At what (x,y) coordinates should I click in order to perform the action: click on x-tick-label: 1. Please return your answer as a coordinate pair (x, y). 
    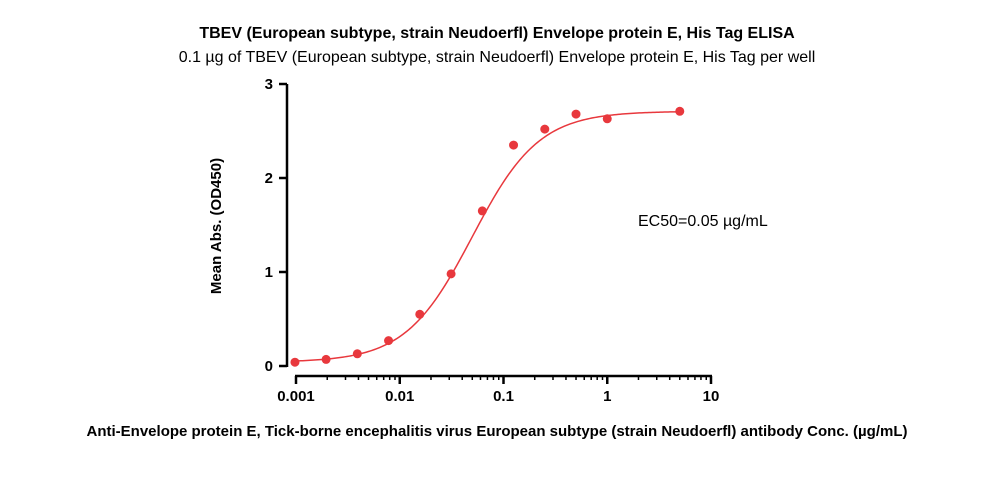
    Looking at the image, I should click on (607, 396).